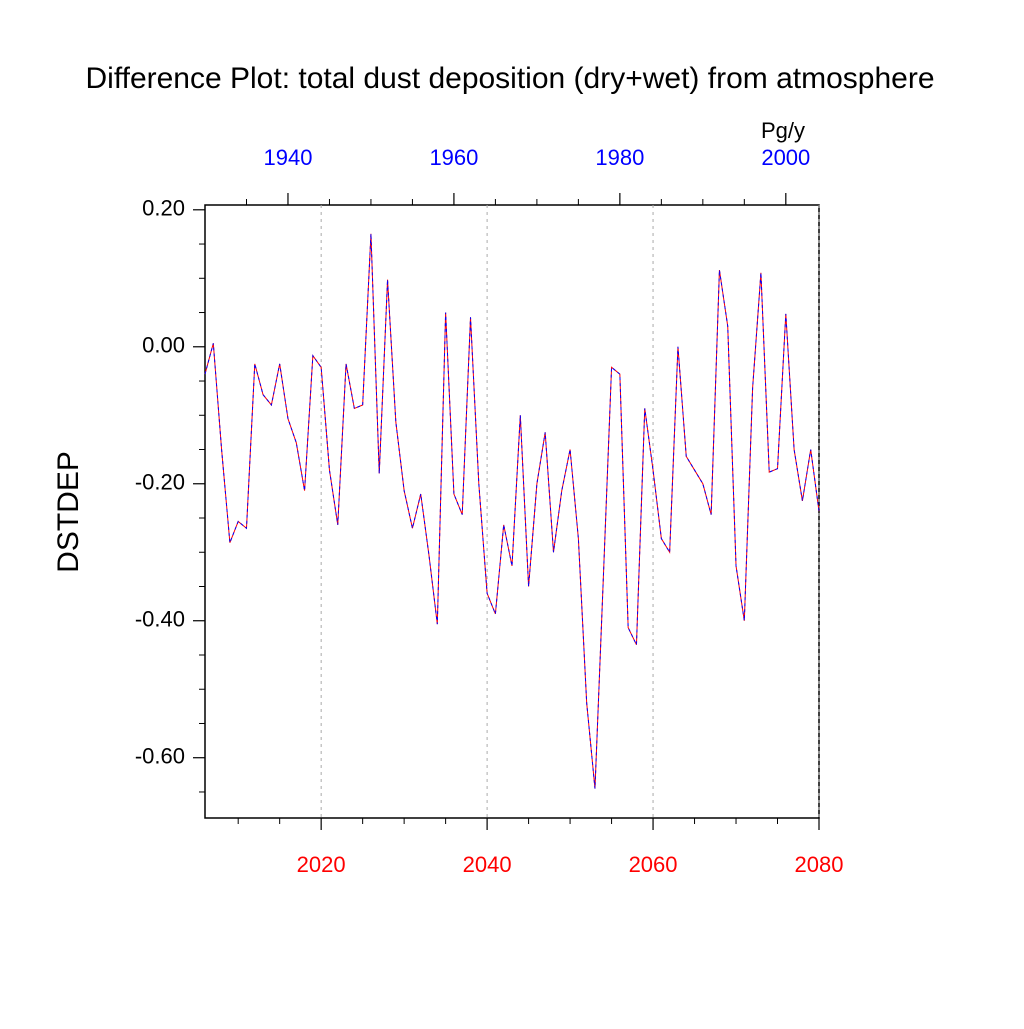  Describe the element at coordinates (783, 130) in the screenshot. I see `units-label: Pg/y` at that location.